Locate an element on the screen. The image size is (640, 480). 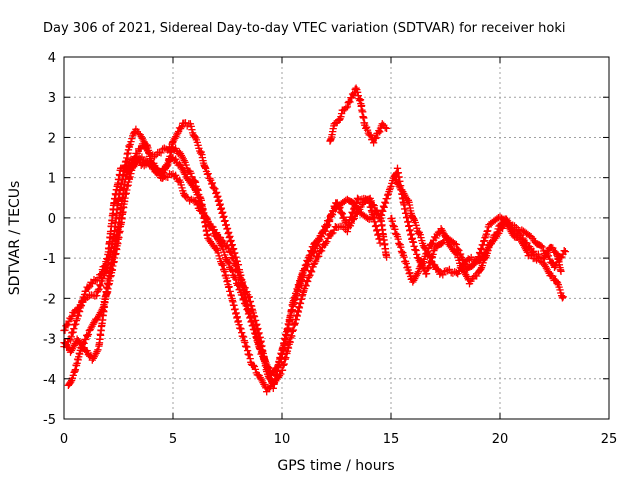
y-tick-label: -5 is located at coordinates (49, 420).